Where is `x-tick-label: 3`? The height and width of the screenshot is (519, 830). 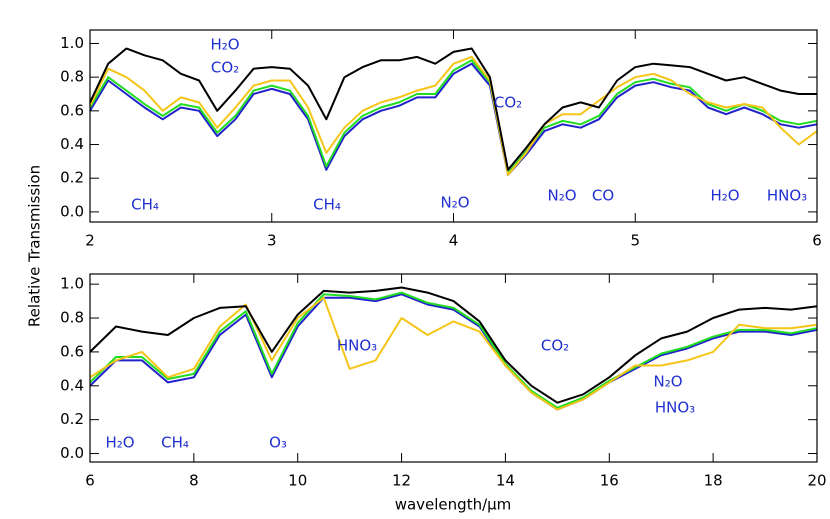 x-tick-label: 3 is located at coordinates (272, 241).